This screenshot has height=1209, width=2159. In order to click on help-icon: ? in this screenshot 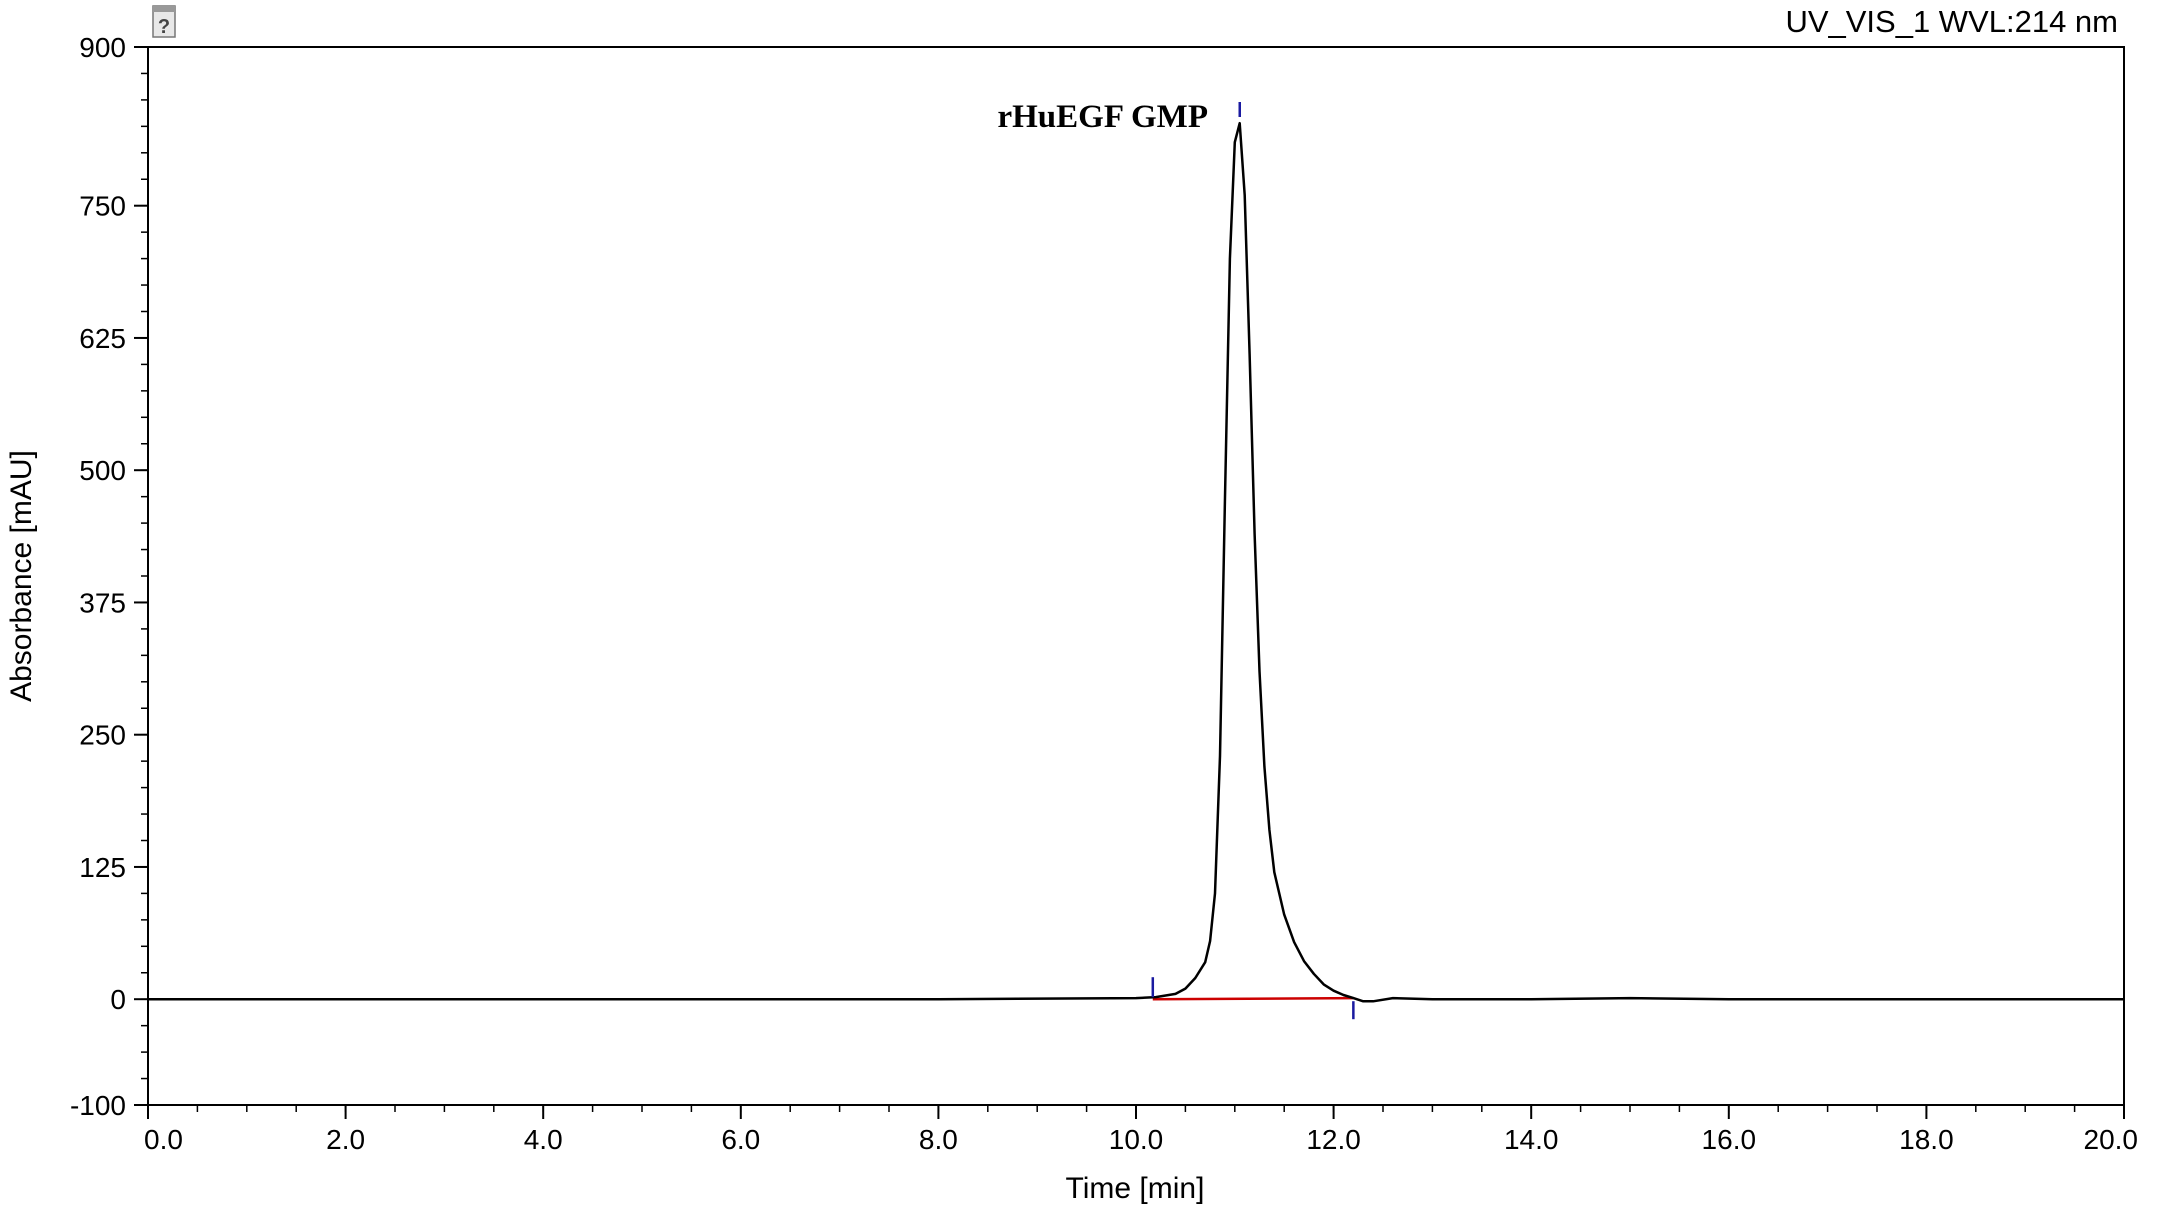, I will do `click(164, 21)`.